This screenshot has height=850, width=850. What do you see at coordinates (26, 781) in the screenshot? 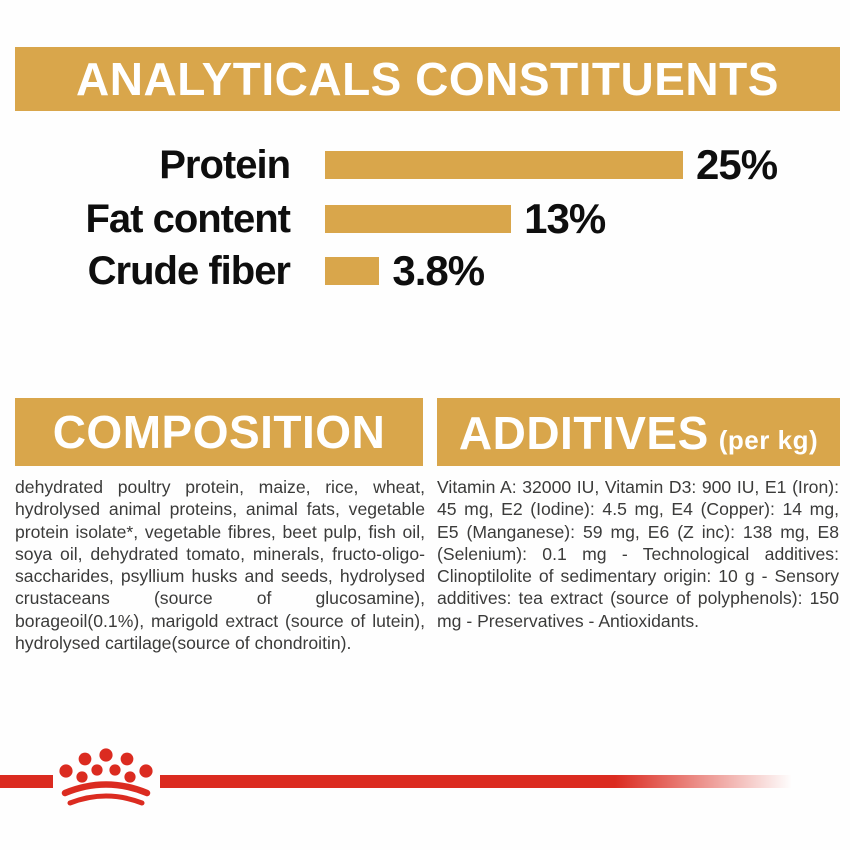
I see `footer-red-line-left` at bounding box center [26, 781].